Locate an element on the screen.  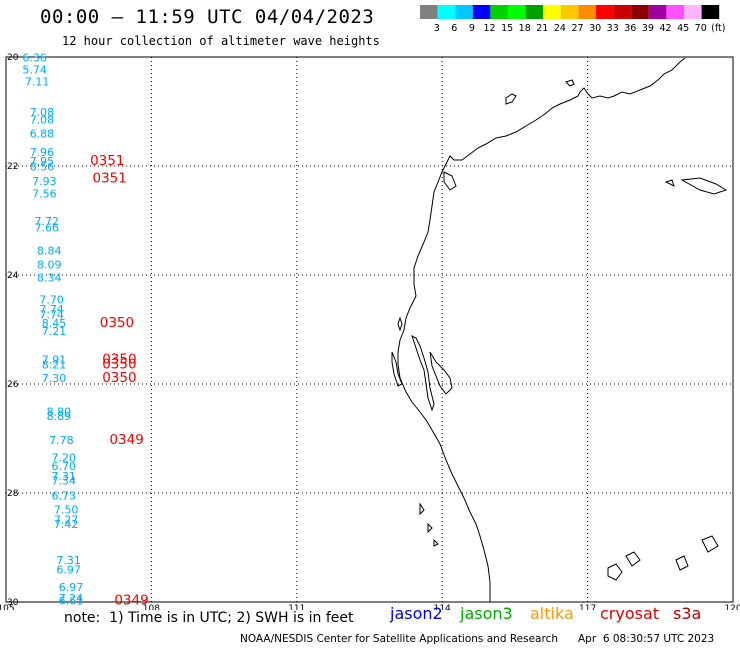
legend-cryosat: cryosat is located at coordinates (630, 613).